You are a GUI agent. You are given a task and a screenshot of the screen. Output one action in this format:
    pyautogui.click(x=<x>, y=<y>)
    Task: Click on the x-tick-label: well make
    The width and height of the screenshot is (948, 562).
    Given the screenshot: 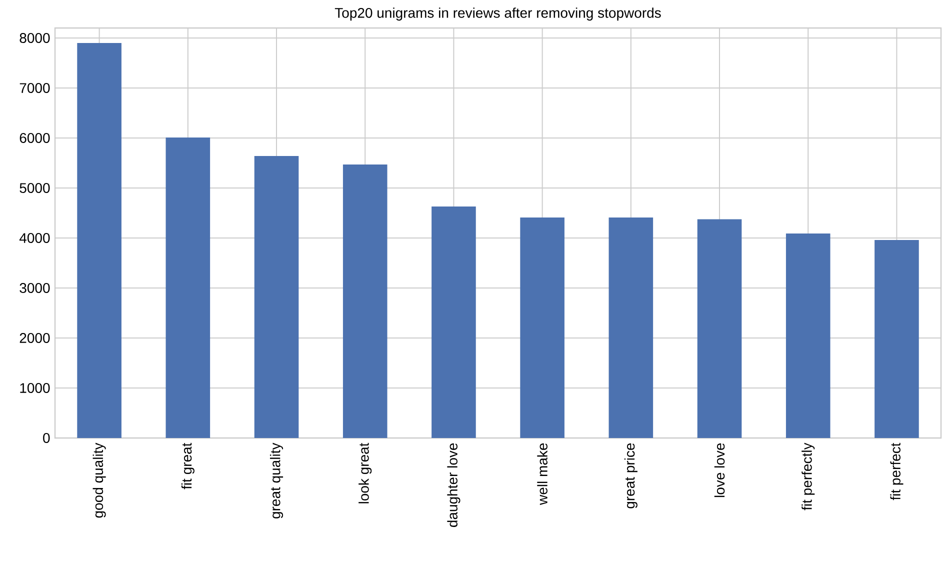 What is the action you would take?
    pyautogui.click(x=542, y=474)
    